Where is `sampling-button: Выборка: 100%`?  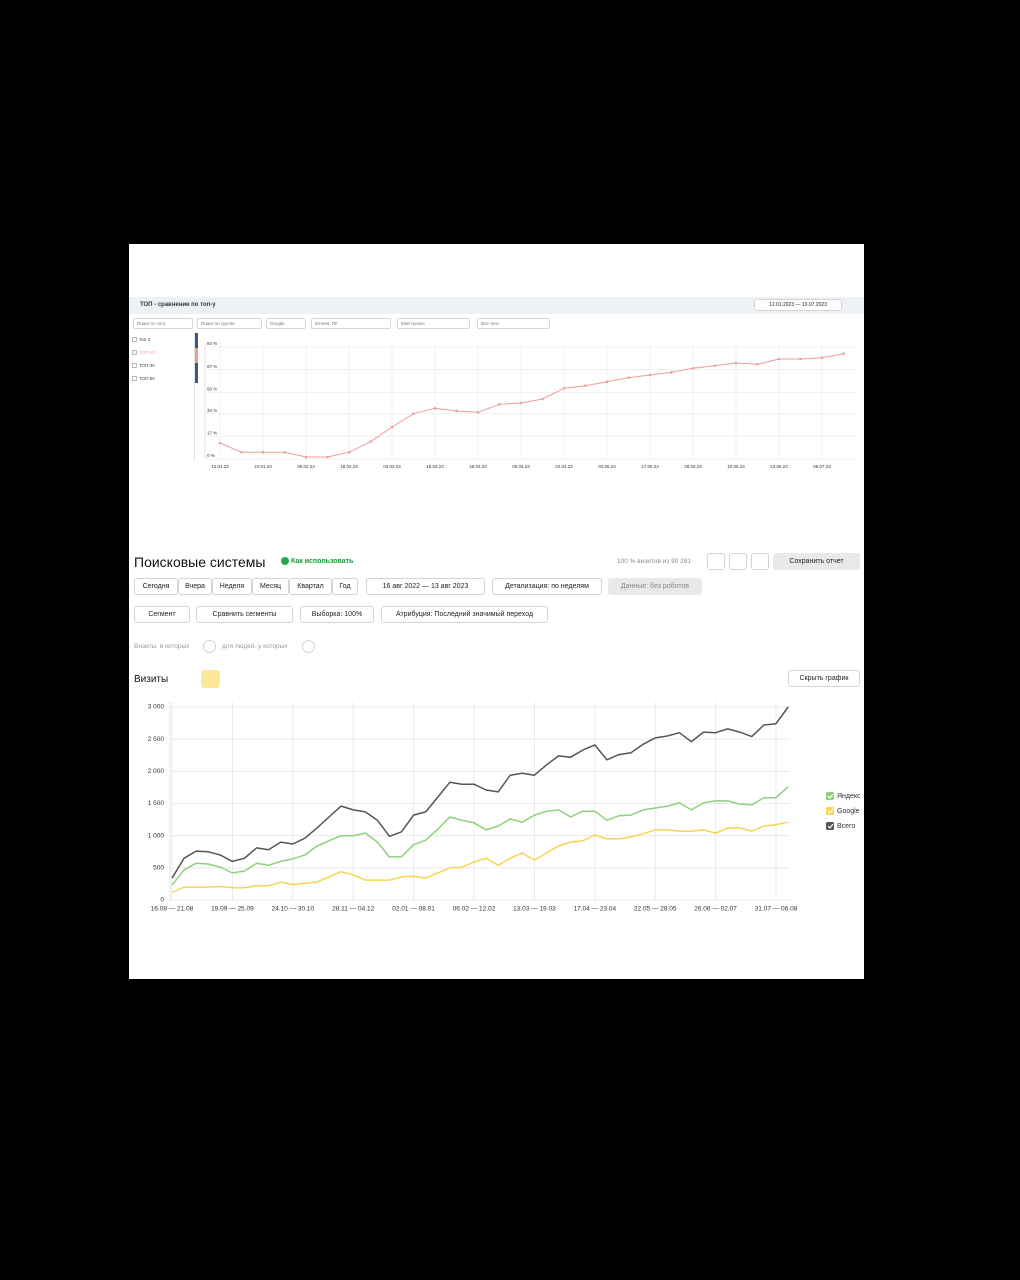 sampling-button: Выборка: 100% is located at coordinates (337, 614).